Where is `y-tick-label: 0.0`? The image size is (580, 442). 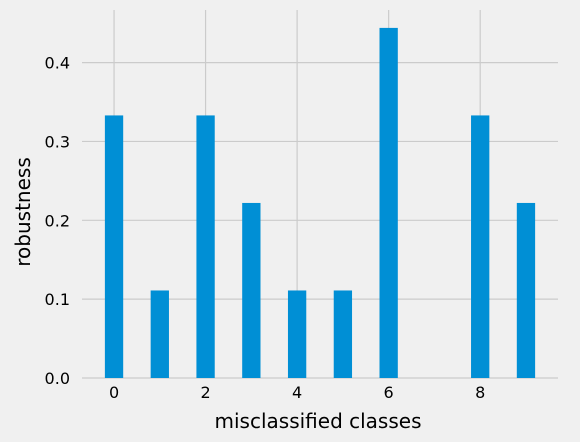 y-tick-label: 0.0 is located at coordinates (57, 378).